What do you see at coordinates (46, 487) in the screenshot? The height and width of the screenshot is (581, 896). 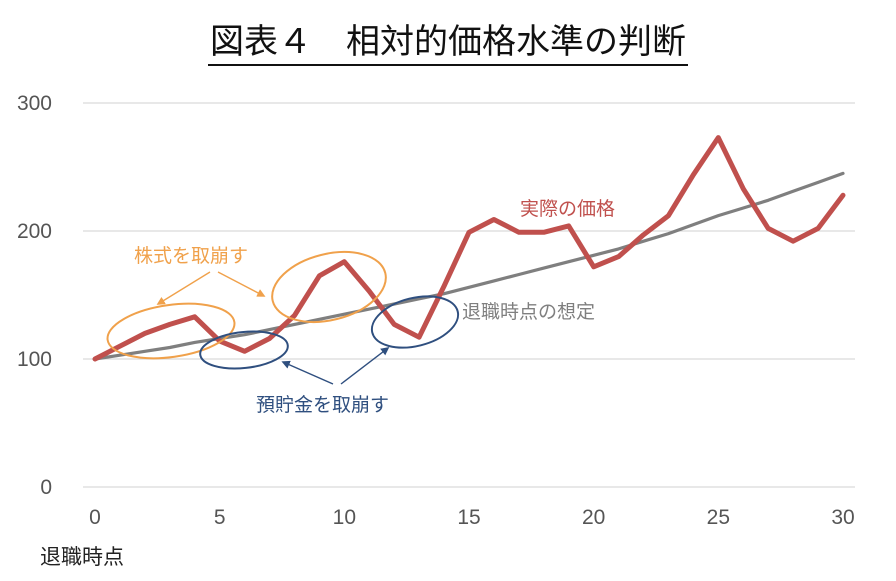 I see `y-tick-label: 0` at bounding box center [46, 487].